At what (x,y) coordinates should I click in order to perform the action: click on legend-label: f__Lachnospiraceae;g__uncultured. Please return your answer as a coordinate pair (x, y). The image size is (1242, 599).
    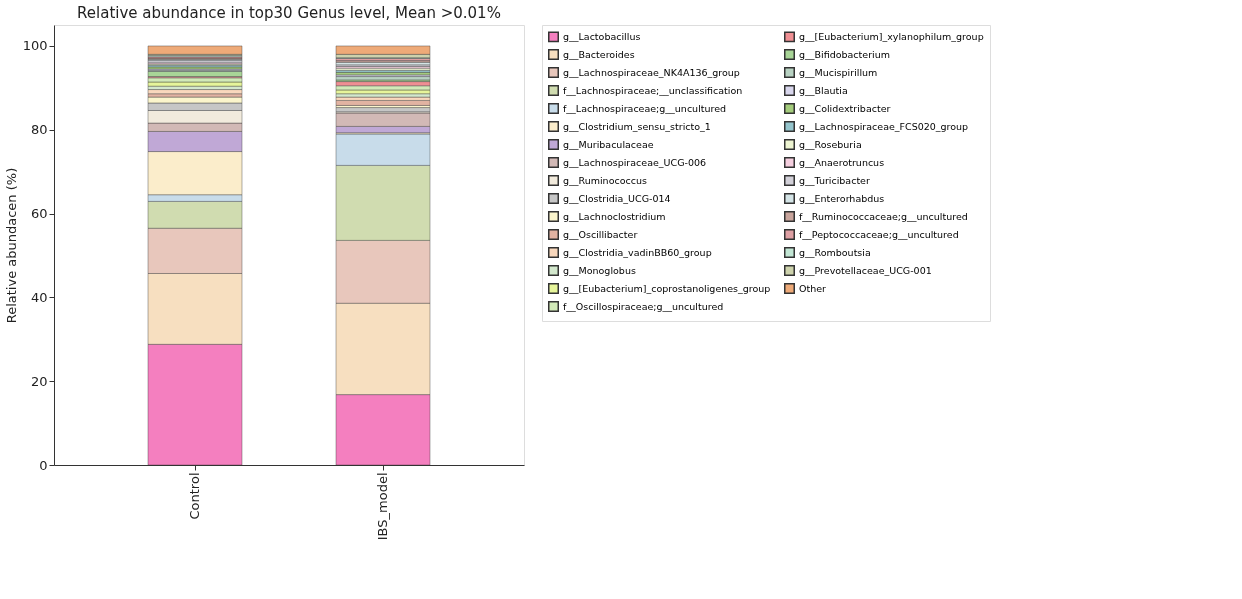
    Looking at the image, I should click on (645, 108).